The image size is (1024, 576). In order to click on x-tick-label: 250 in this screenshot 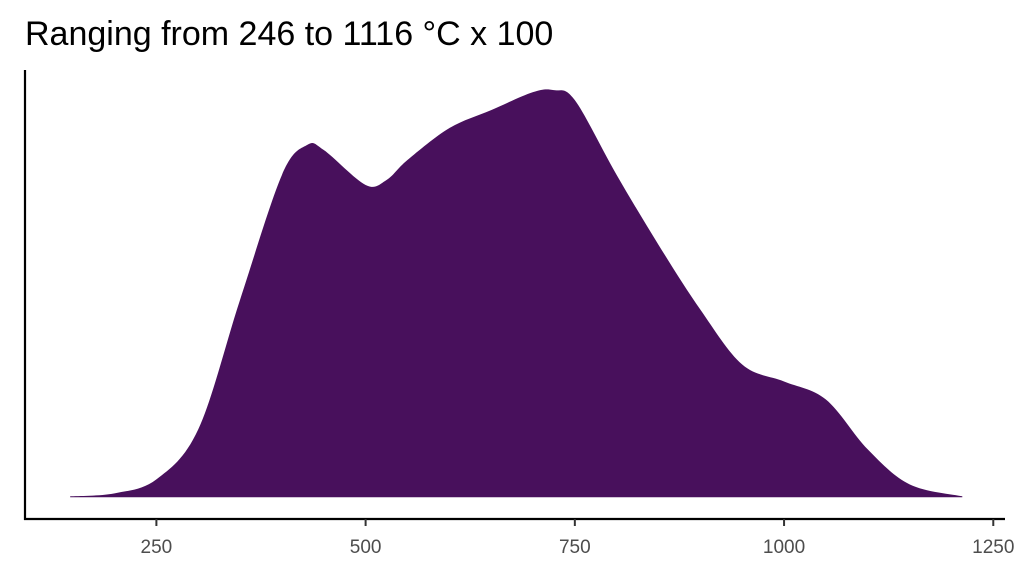, I will do `click(157, 547)`.